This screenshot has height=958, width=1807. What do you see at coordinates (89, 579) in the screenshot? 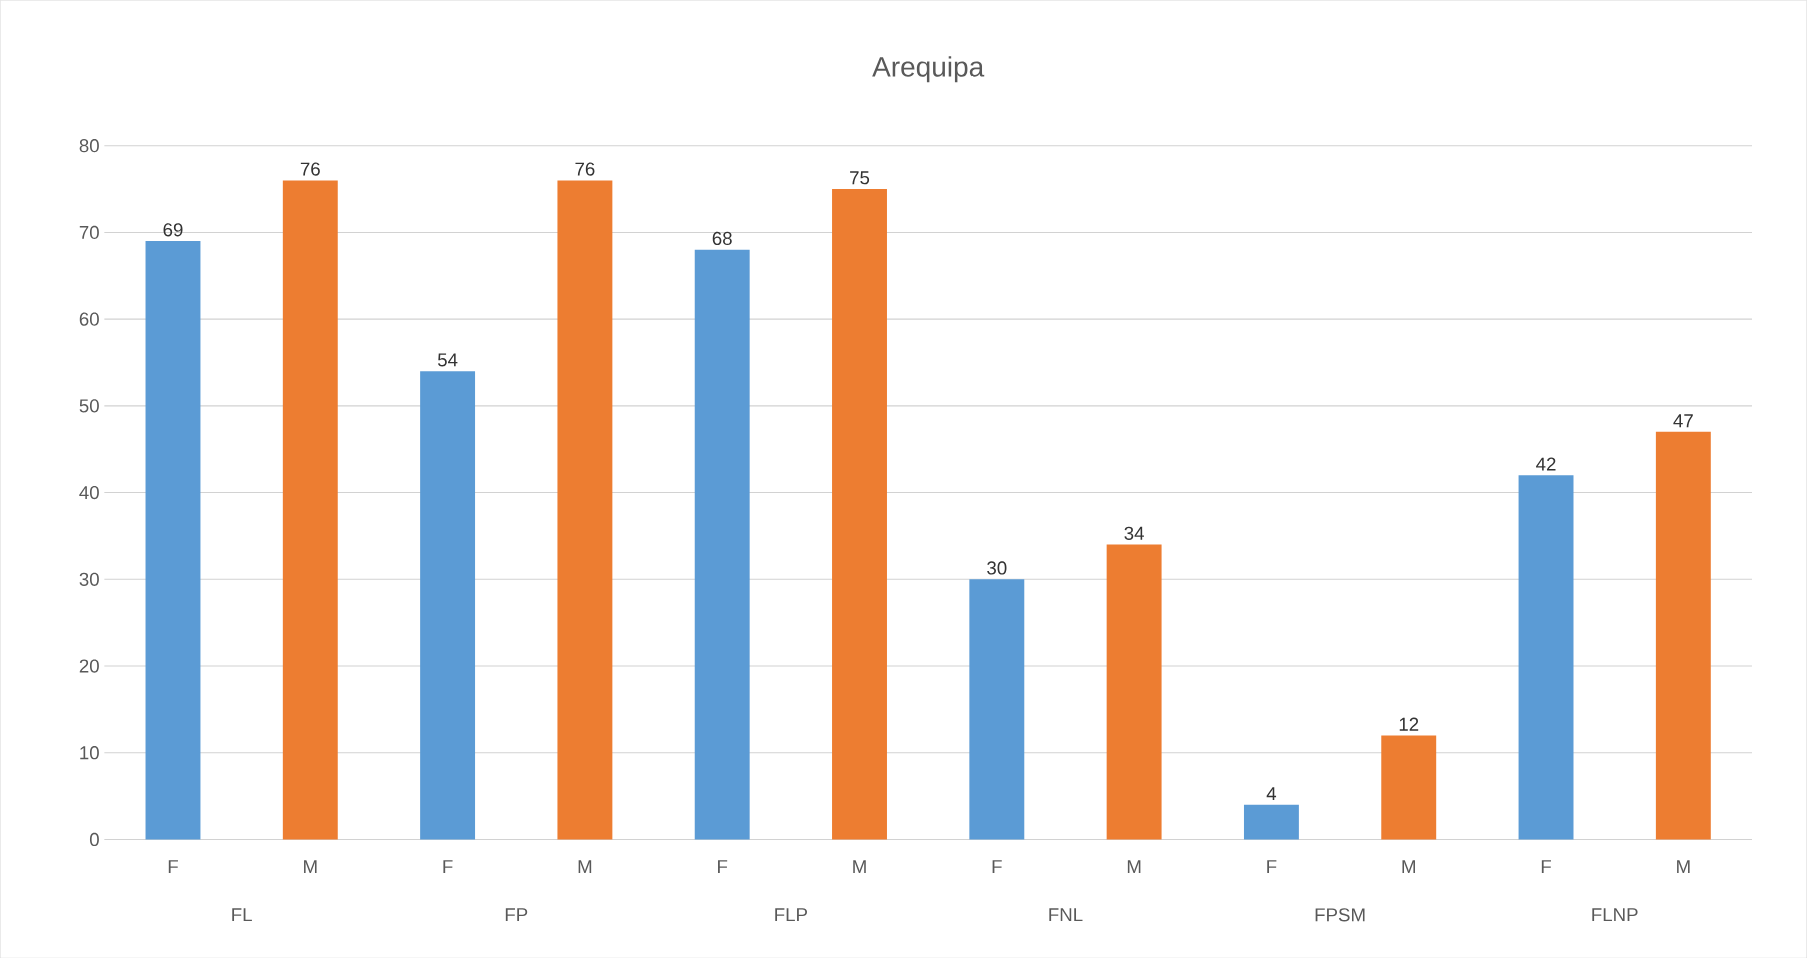
I see `y-tick-label: 30` at bounding box center [89, 579].